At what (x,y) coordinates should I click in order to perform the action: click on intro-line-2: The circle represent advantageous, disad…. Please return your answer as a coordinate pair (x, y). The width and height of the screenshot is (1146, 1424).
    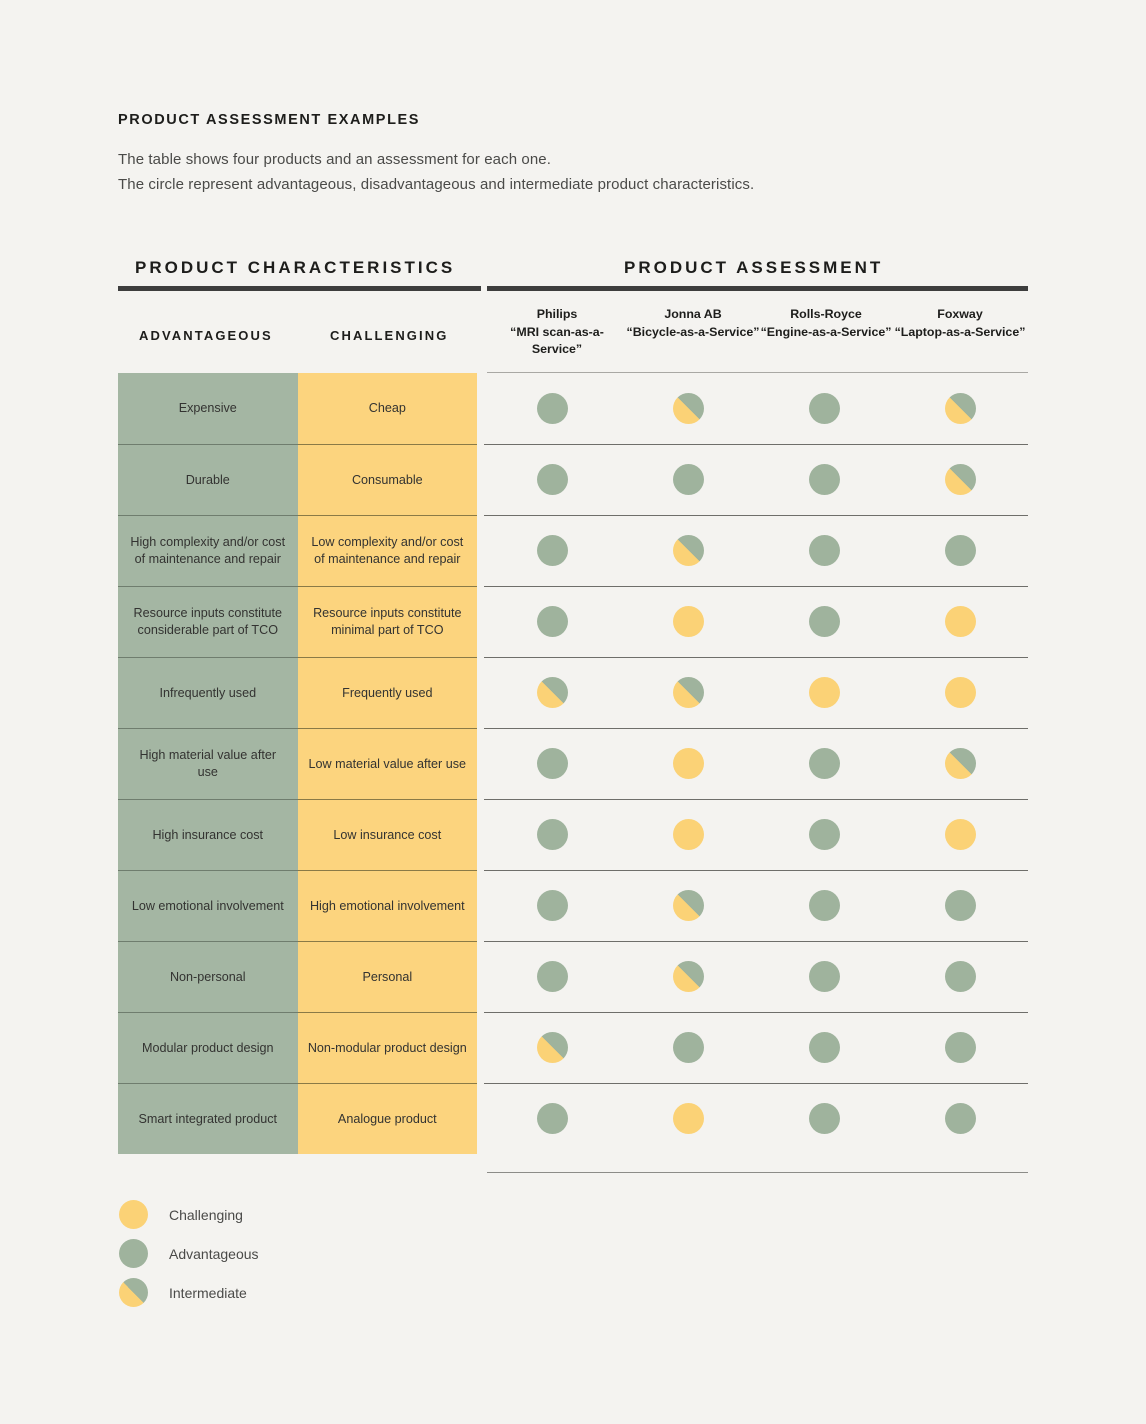
    Looking at the image, I should click on (436, 184).